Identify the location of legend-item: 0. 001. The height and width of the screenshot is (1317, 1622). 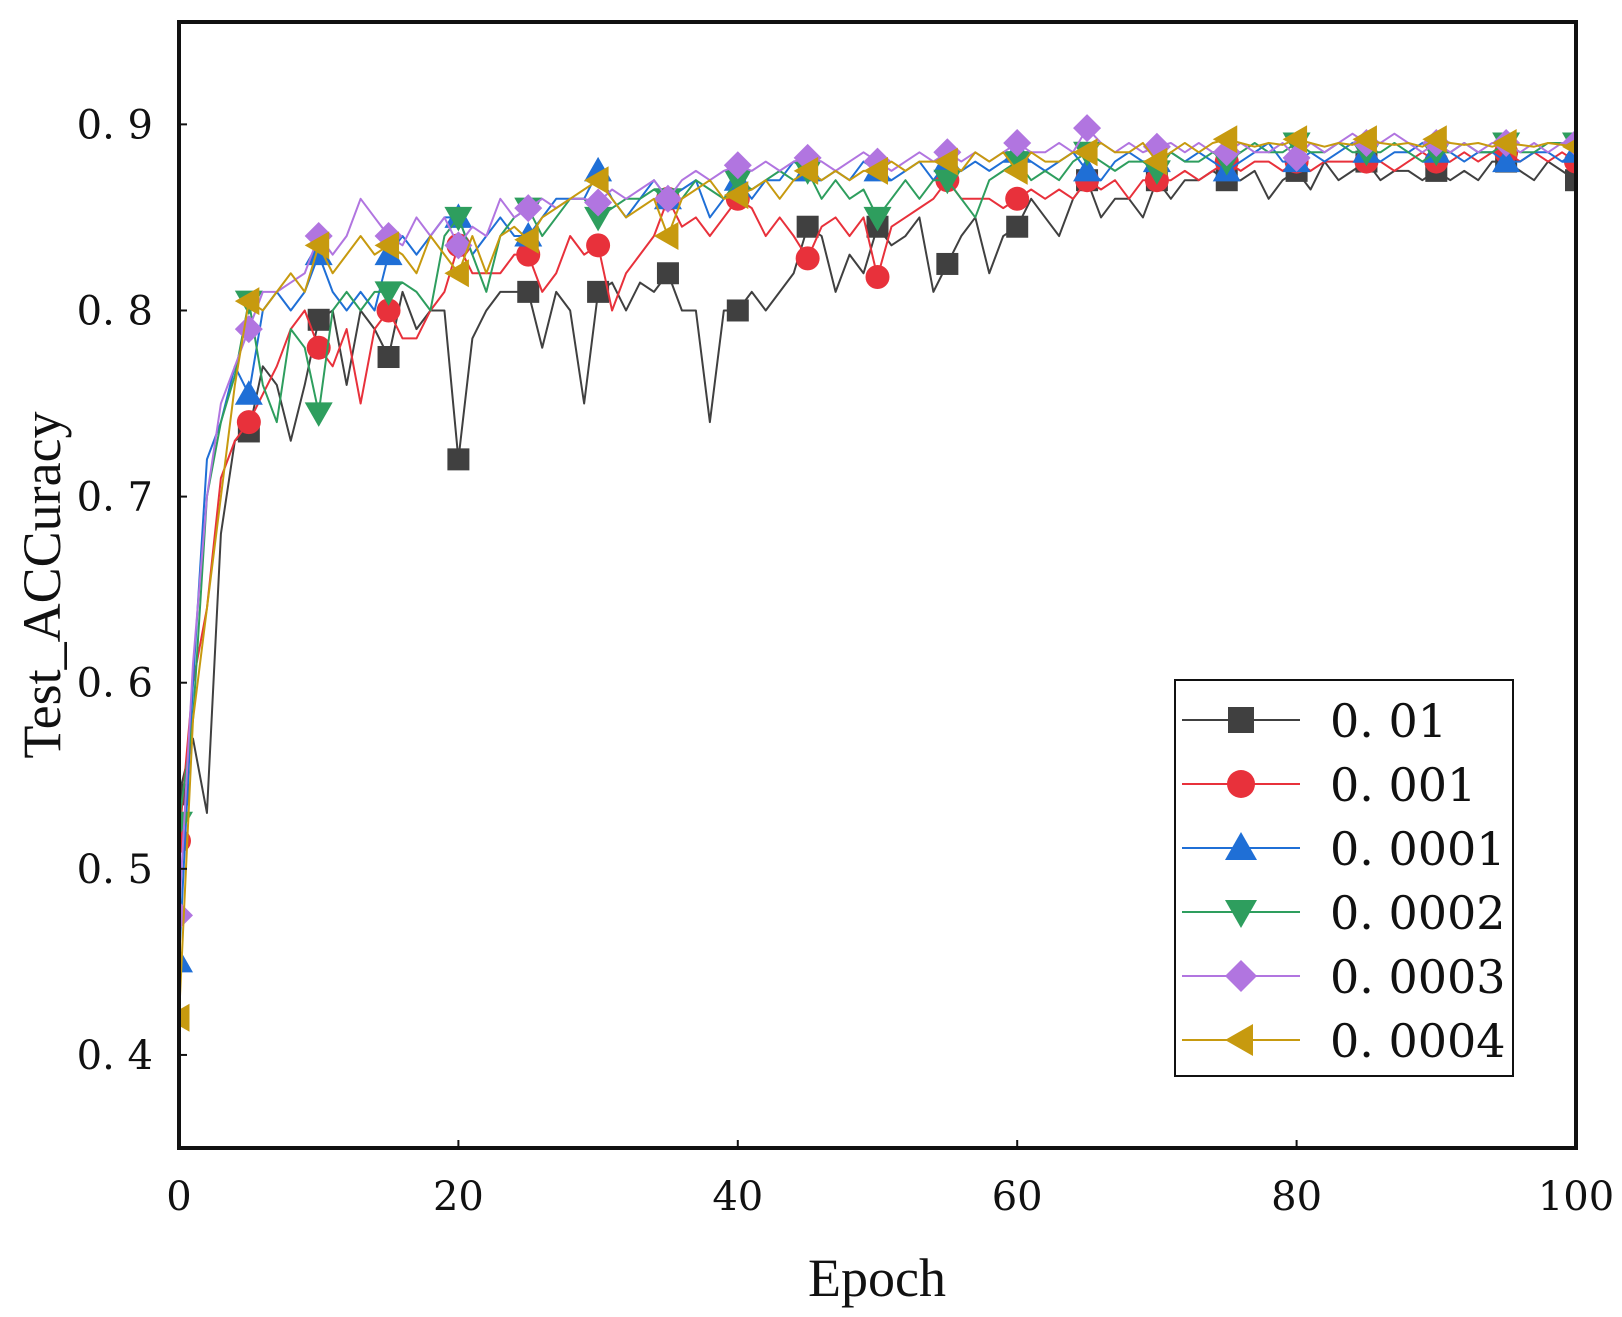
(1329, 785).